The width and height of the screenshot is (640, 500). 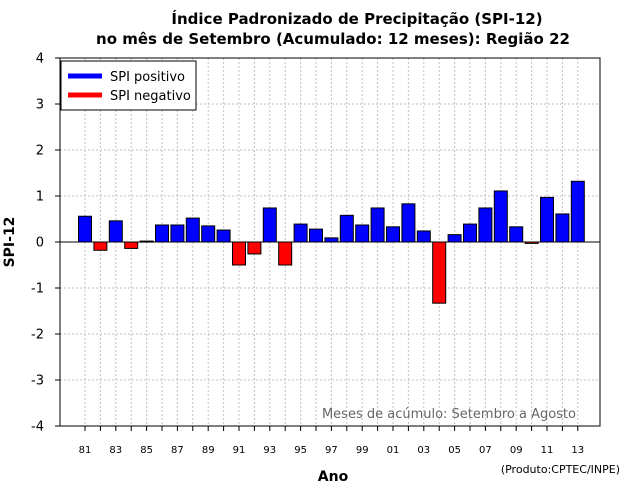 What do you see at coordinates (37, 381) in the screenshot?
I see `y-tick-label: -3` at bounding box center [37, 381].